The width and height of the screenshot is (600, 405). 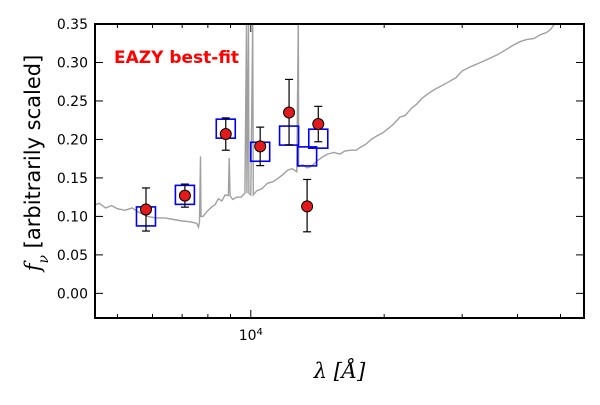 I want to click on model-flux-marker, so click(x=307, y=156).